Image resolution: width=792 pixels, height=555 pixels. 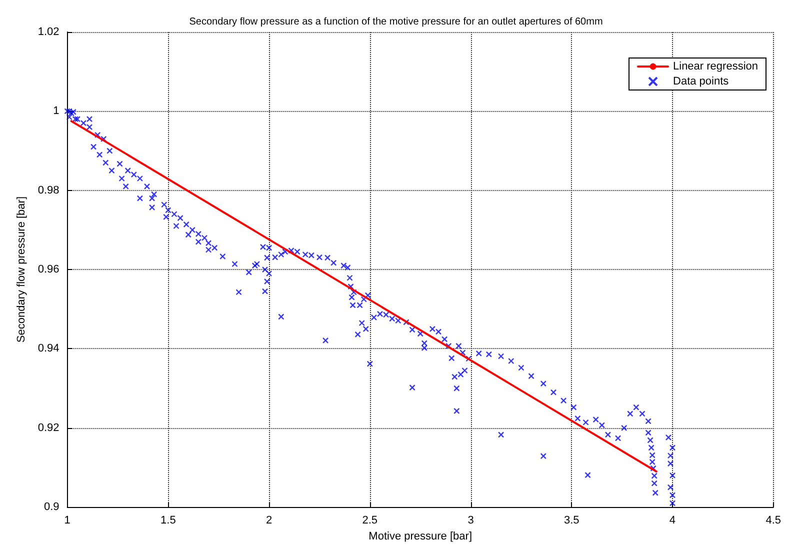 I want to click on x-tick-label: 1, so click(x=67, y=520).